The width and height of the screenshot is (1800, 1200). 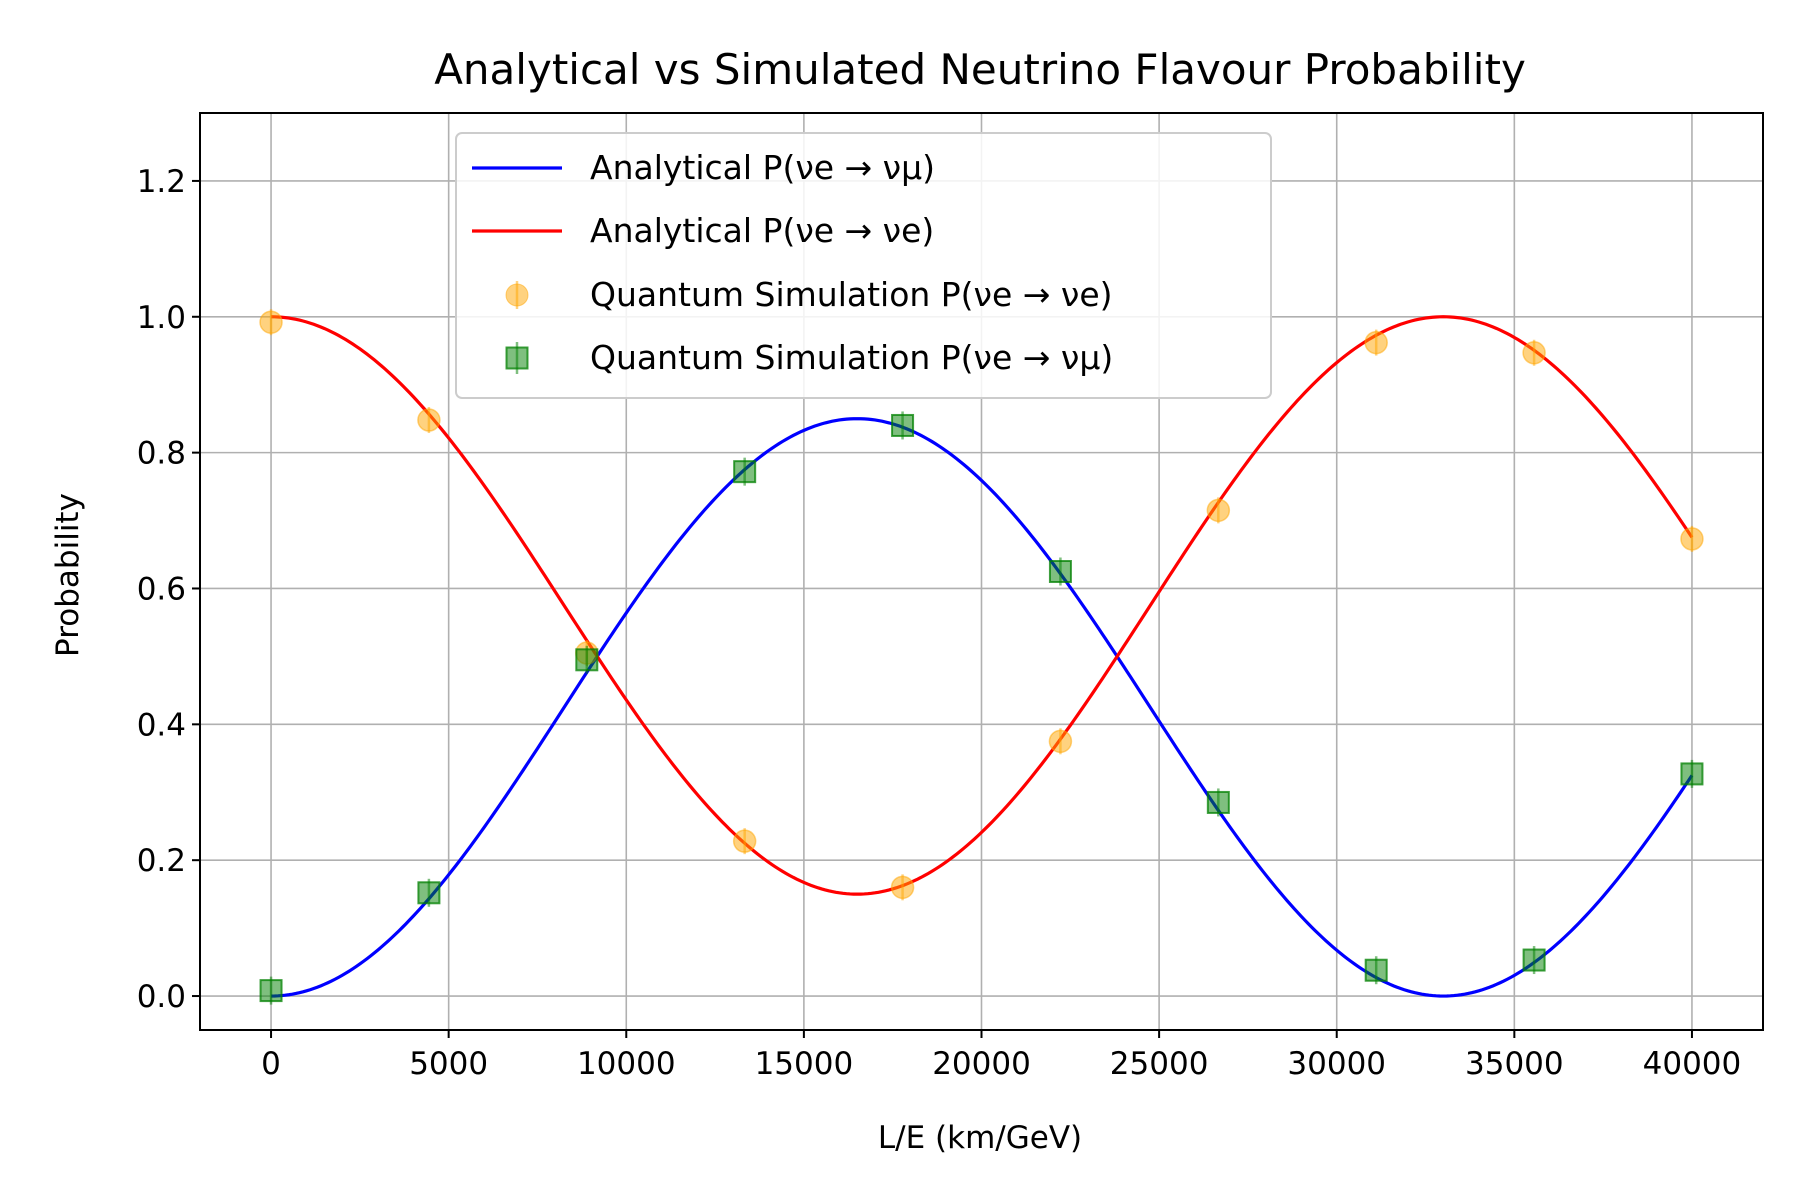 I want to click on y-tick-label: 0.4, so click(x=161, y=725).